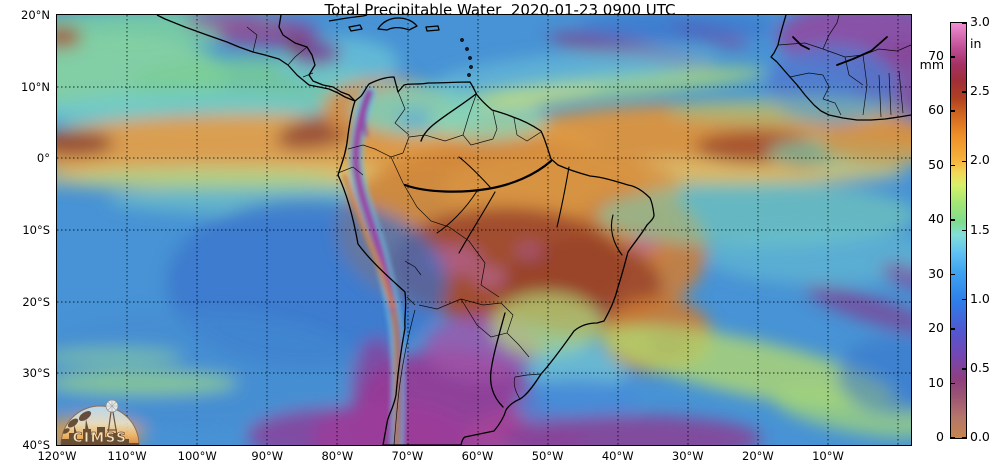 The image size is (1000, 470). What do you see at coordinates (936, 164) in the screenshot?
I see `colorbar-mm-label: 50` at bounding box center [936, 164].